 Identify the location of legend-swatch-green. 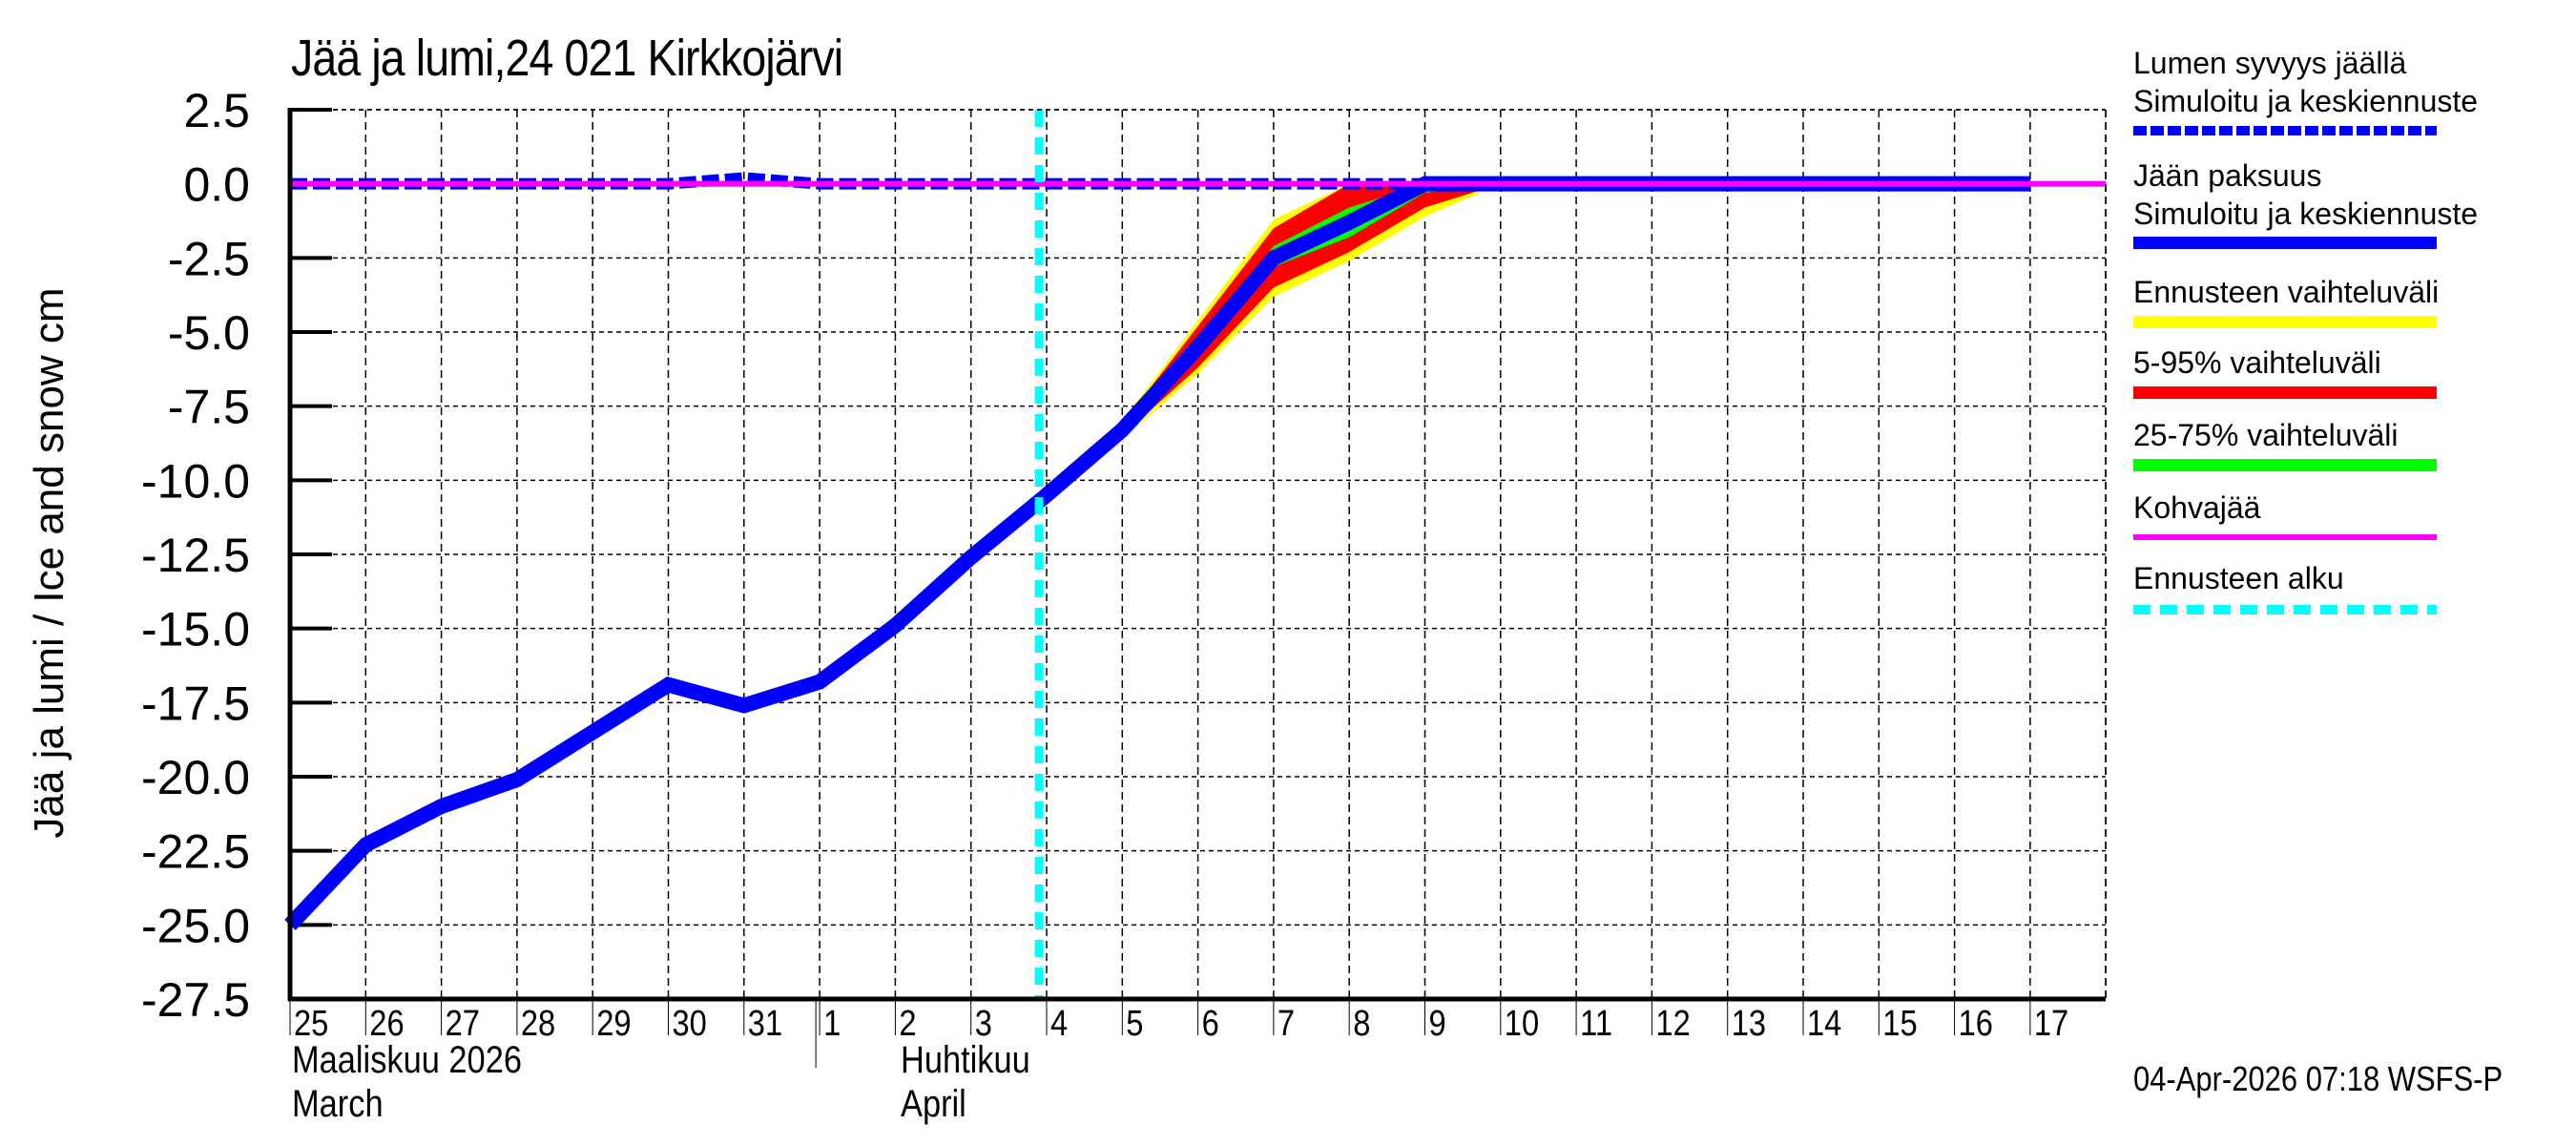
(2285, 465).